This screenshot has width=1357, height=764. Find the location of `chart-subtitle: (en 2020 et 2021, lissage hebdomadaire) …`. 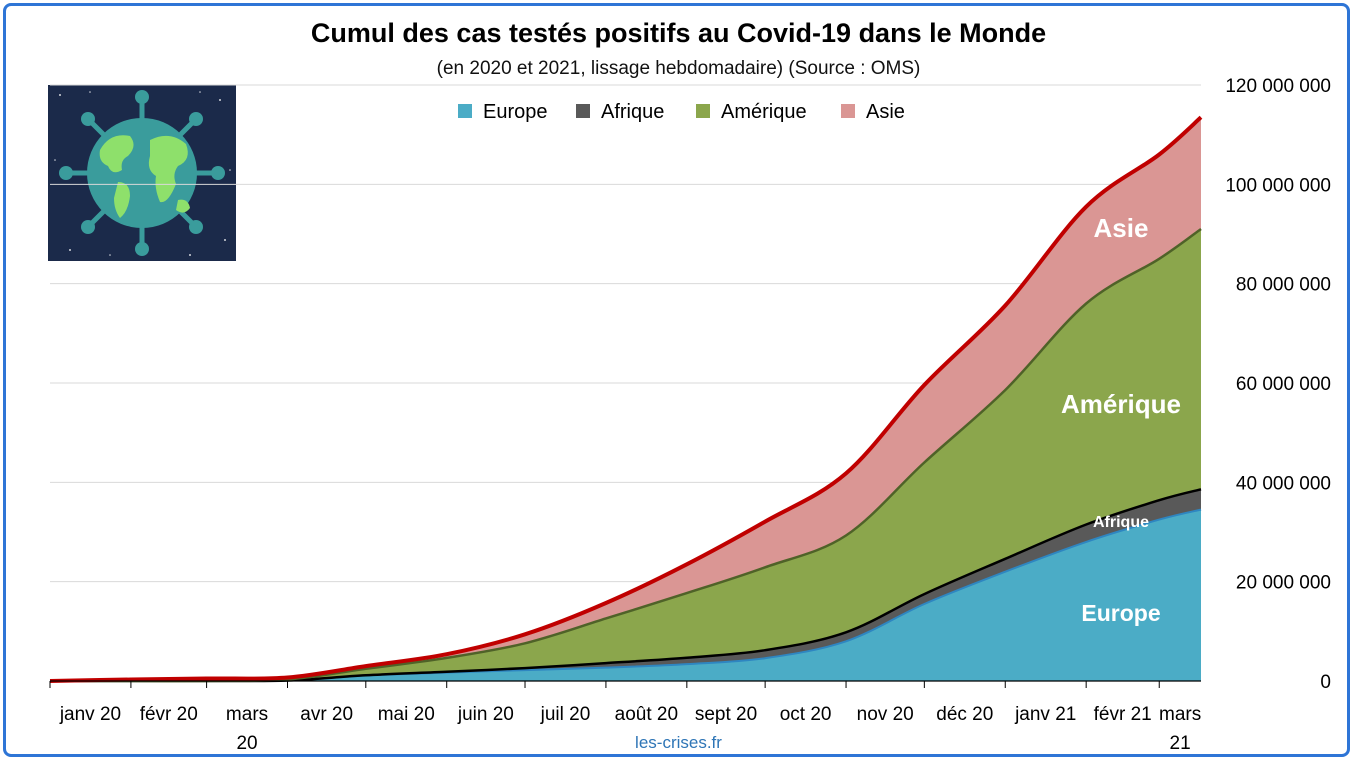

chart-subtitle: (en 2020 et 2021, lissage hebdomadaire) … is located at coordinates (678, 68).